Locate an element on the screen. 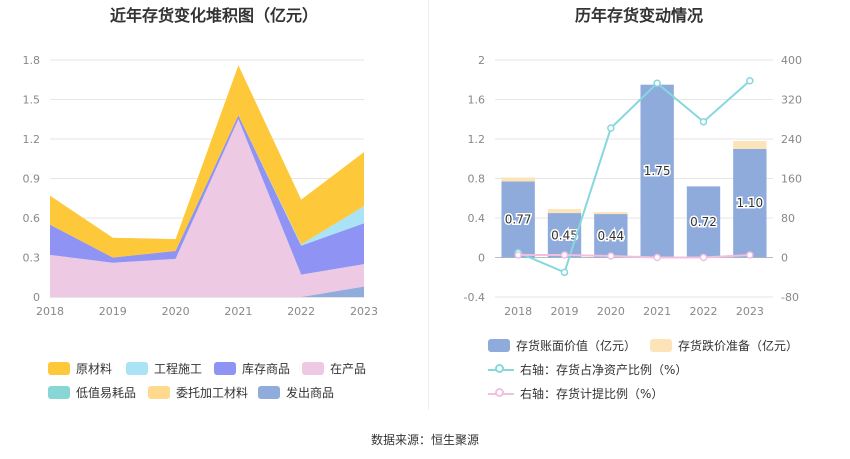 The height and width of the screenshot is (459, 850). right-axis-tick-label: 160 is located at coordinates (791, 179).